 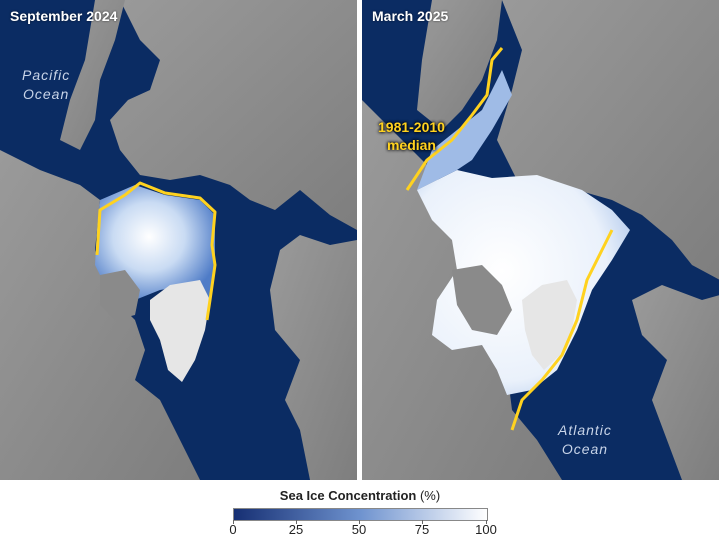 What do you see at coordinates (410, 16) in the screenshot?
I see `panel-title: March 2025` at bounding box center [410, 16].